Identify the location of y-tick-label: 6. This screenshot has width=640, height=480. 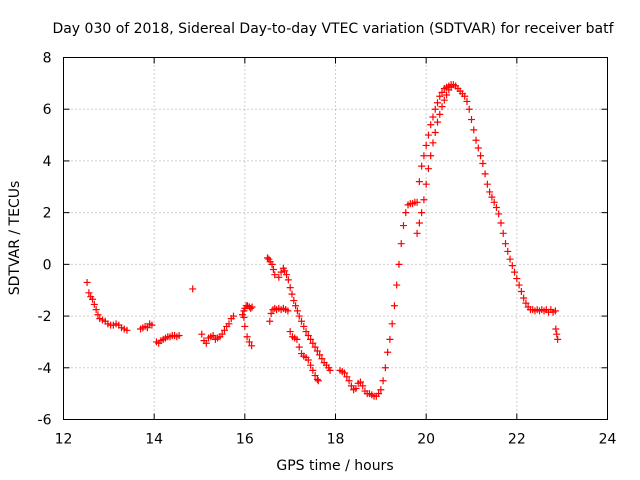
(47, 110).